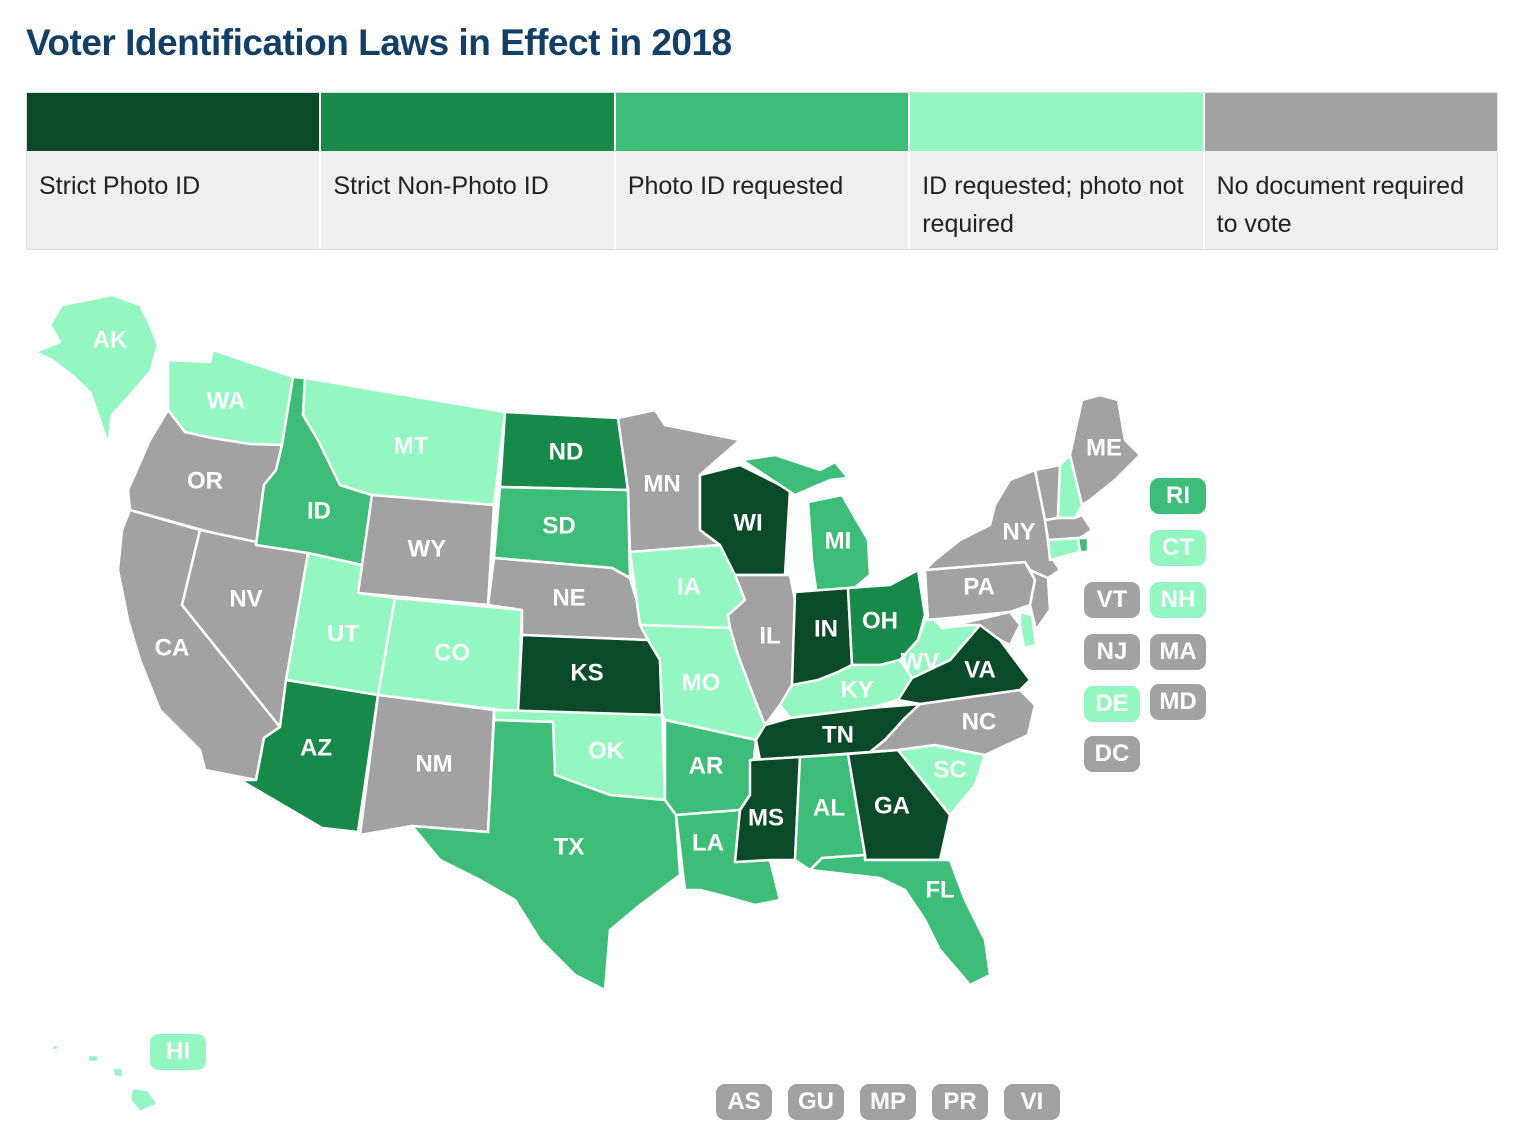 The height and width of the screenshot is (1146, 1524). I want to click on state-me, so click(1105, 450).